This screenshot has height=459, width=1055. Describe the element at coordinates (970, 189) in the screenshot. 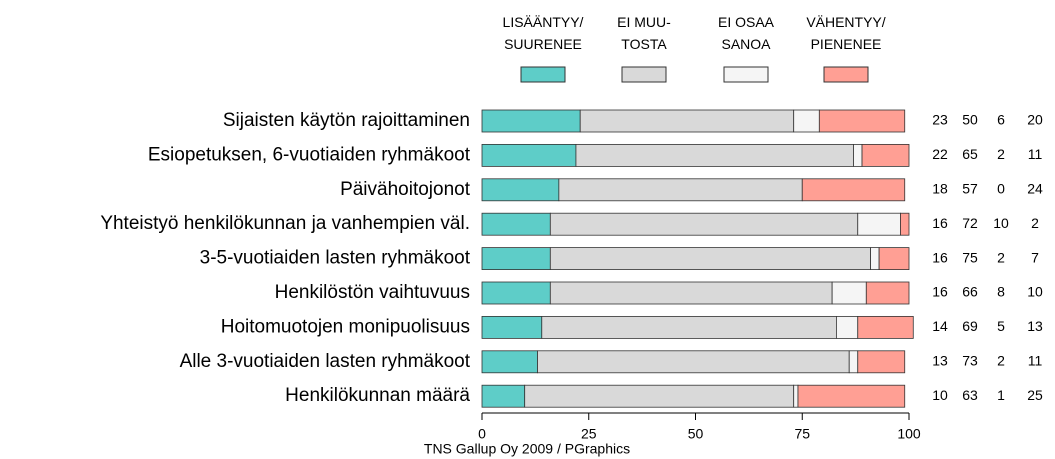

I see `value-label: 57` at that location.